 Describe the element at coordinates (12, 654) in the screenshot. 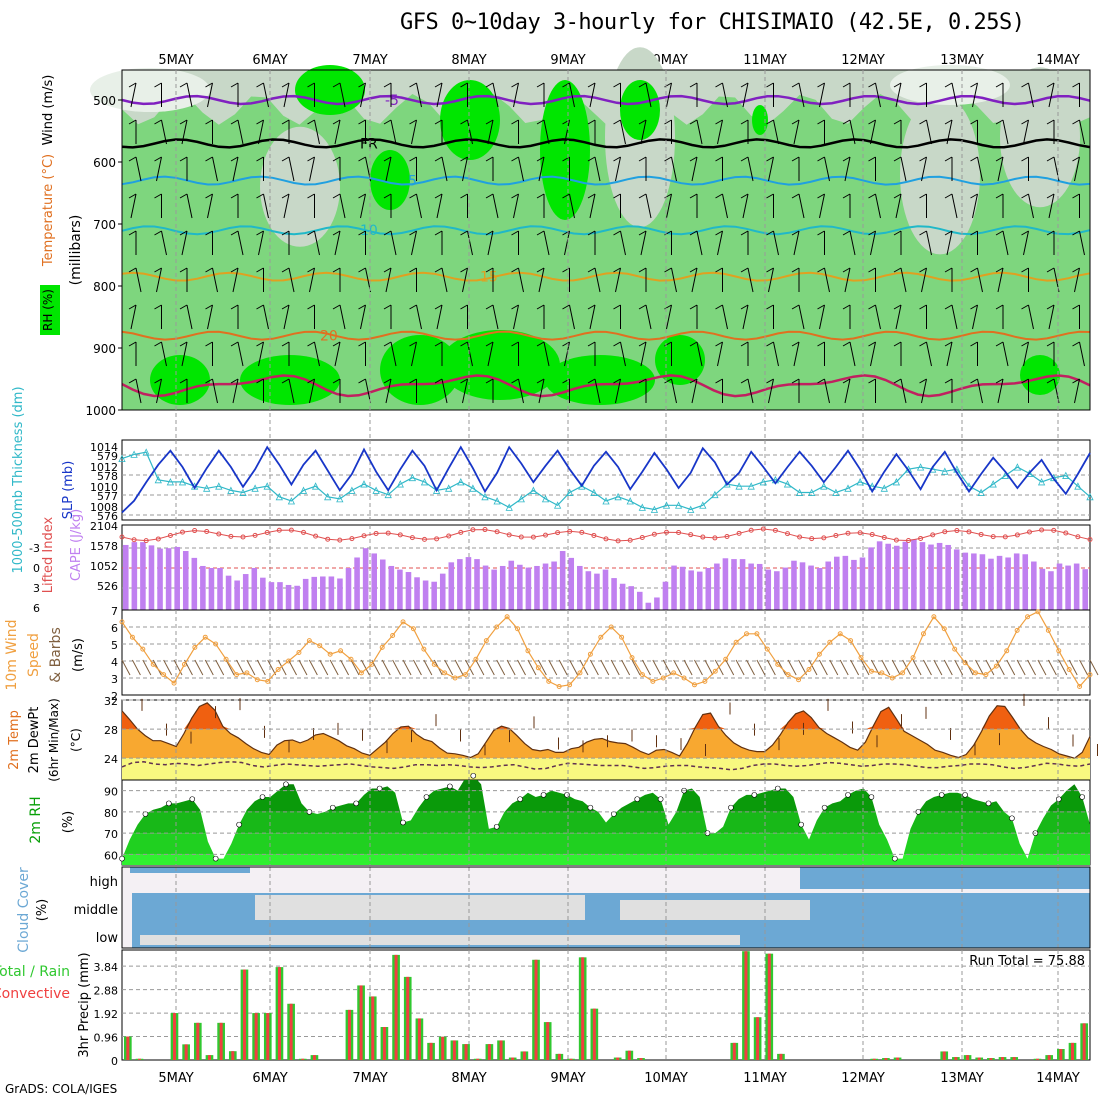

I see `wind-axis-label: 10m Wind` at that location.